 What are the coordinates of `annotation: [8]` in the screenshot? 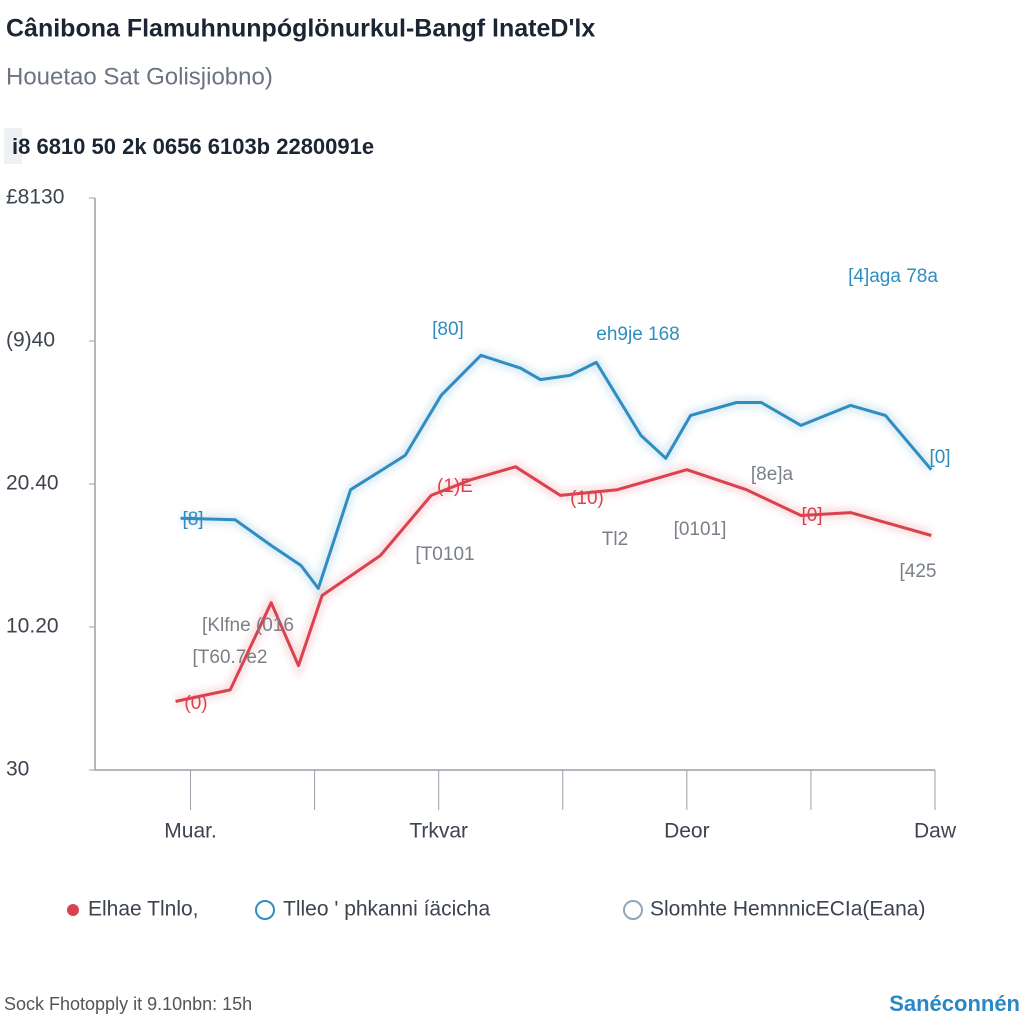 It's located at (192, 519).